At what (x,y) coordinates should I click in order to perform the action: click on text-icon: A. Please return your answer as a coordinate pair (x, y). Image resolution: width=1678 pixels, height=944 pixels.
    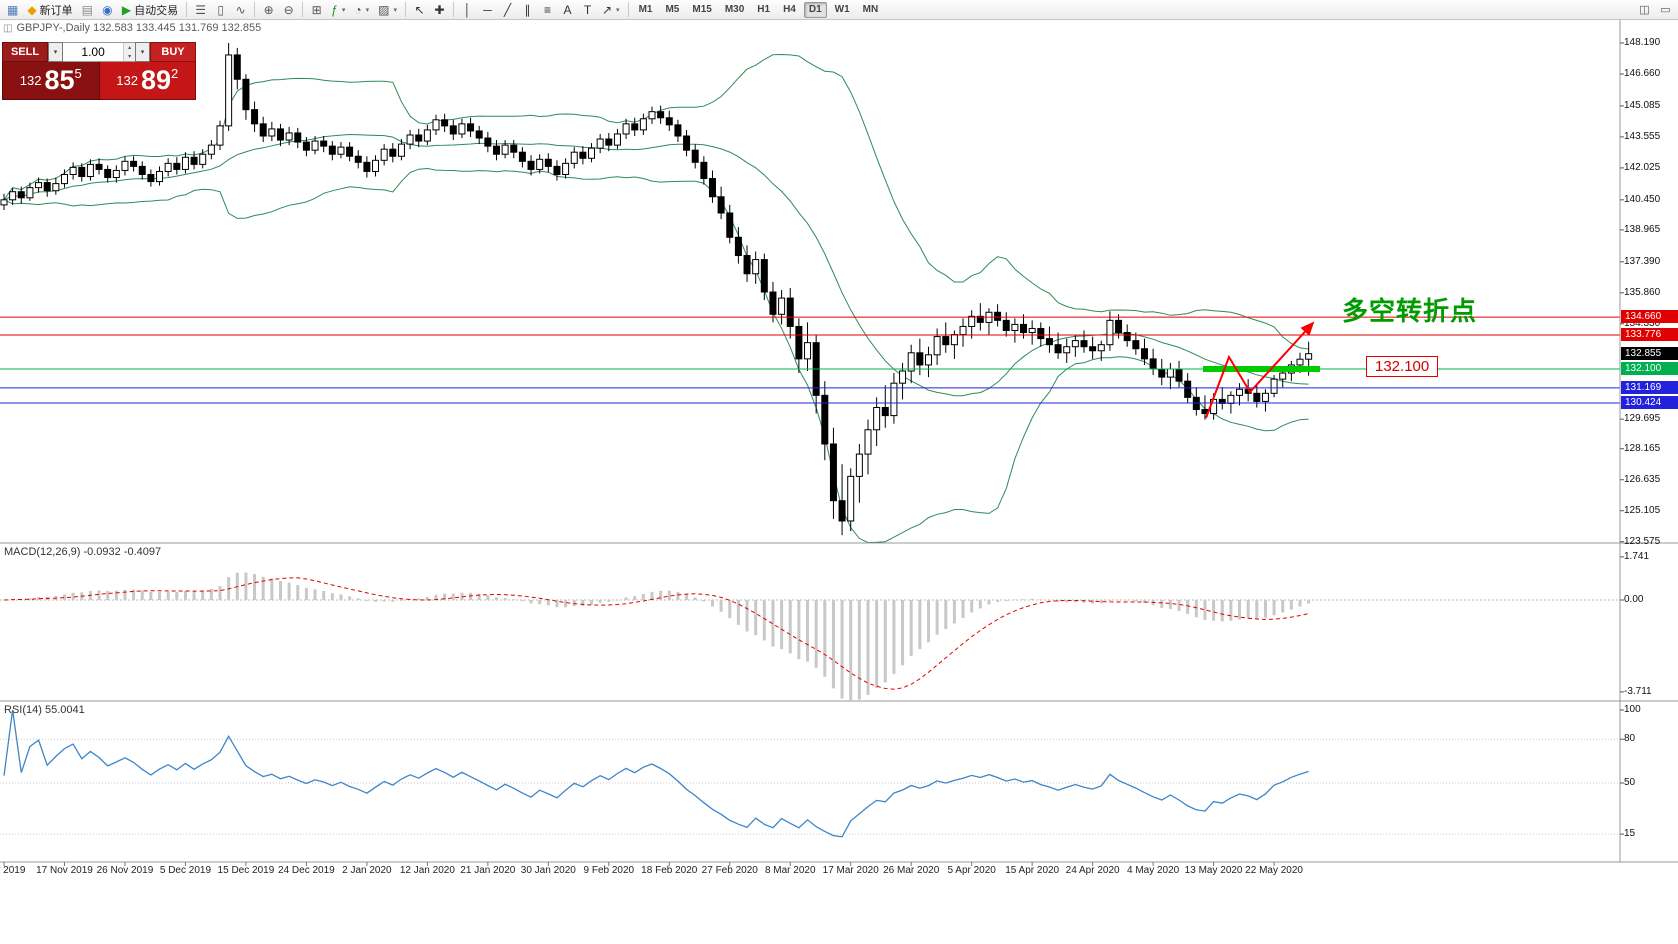
    Looking at the image, I should click on (567, 10).